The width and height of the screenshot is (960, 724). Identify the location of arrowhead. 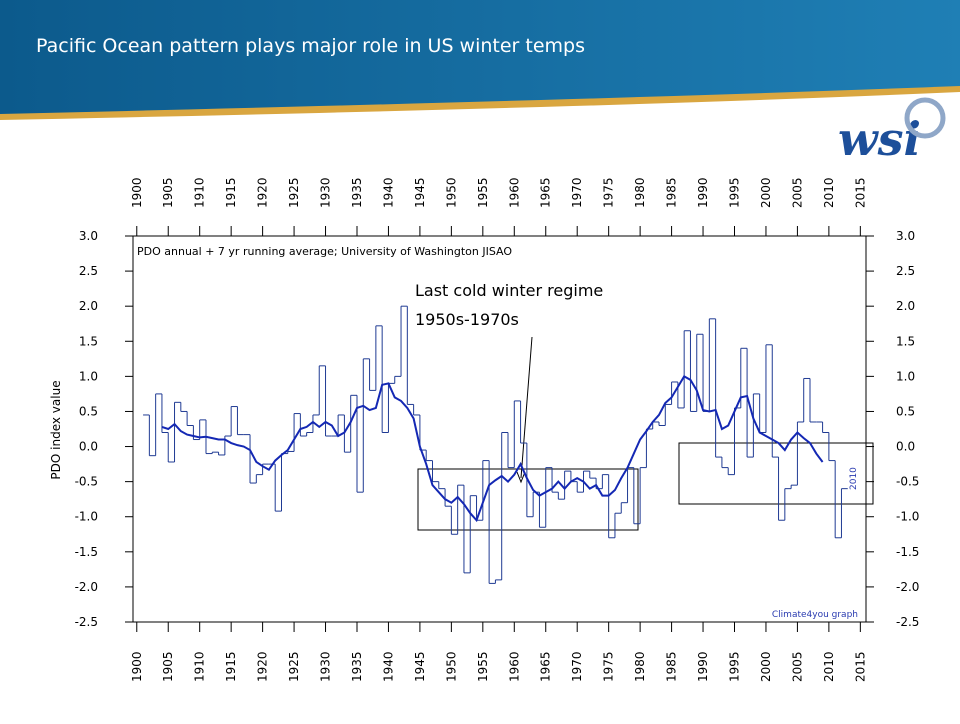
(521, 477).